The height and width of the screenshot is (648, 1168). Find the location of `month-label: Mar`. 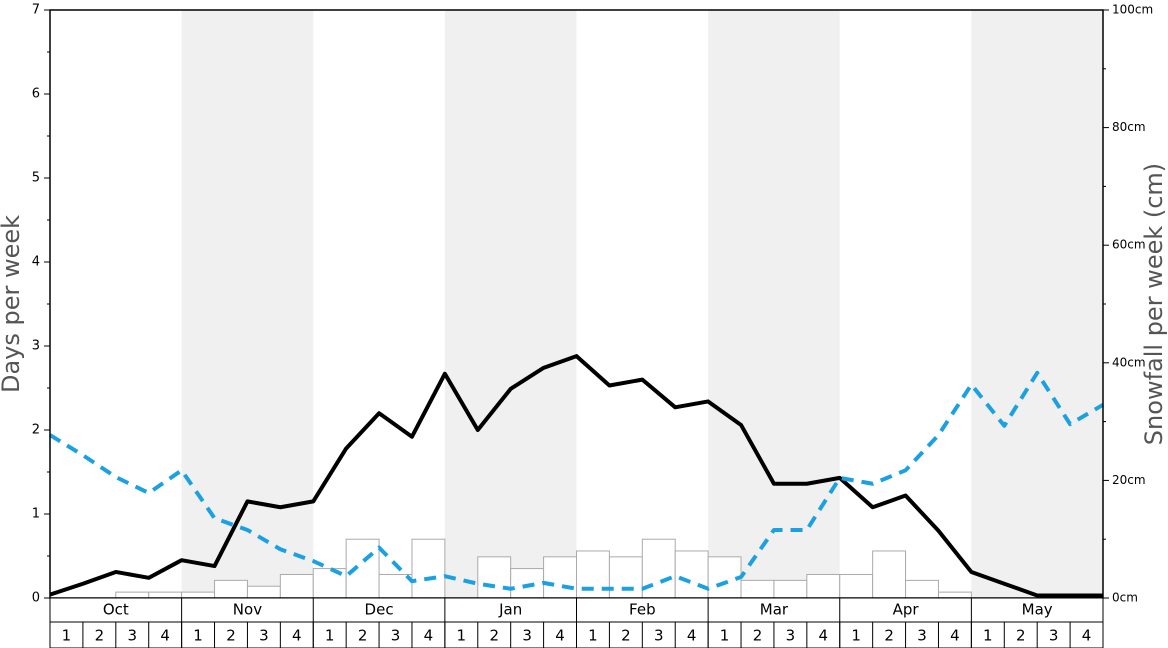

month-label: Mar is located at coordinates (774, 610).